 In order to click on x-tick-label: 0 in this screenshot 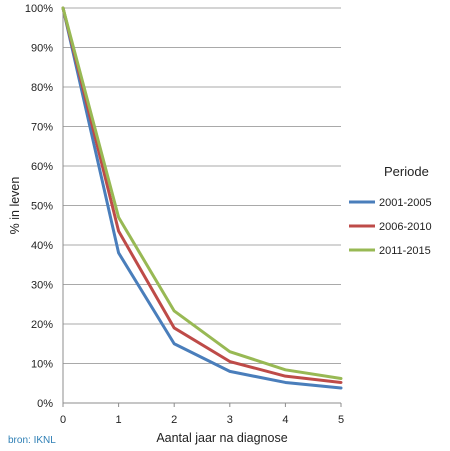, I will do `click(63, 420)`.